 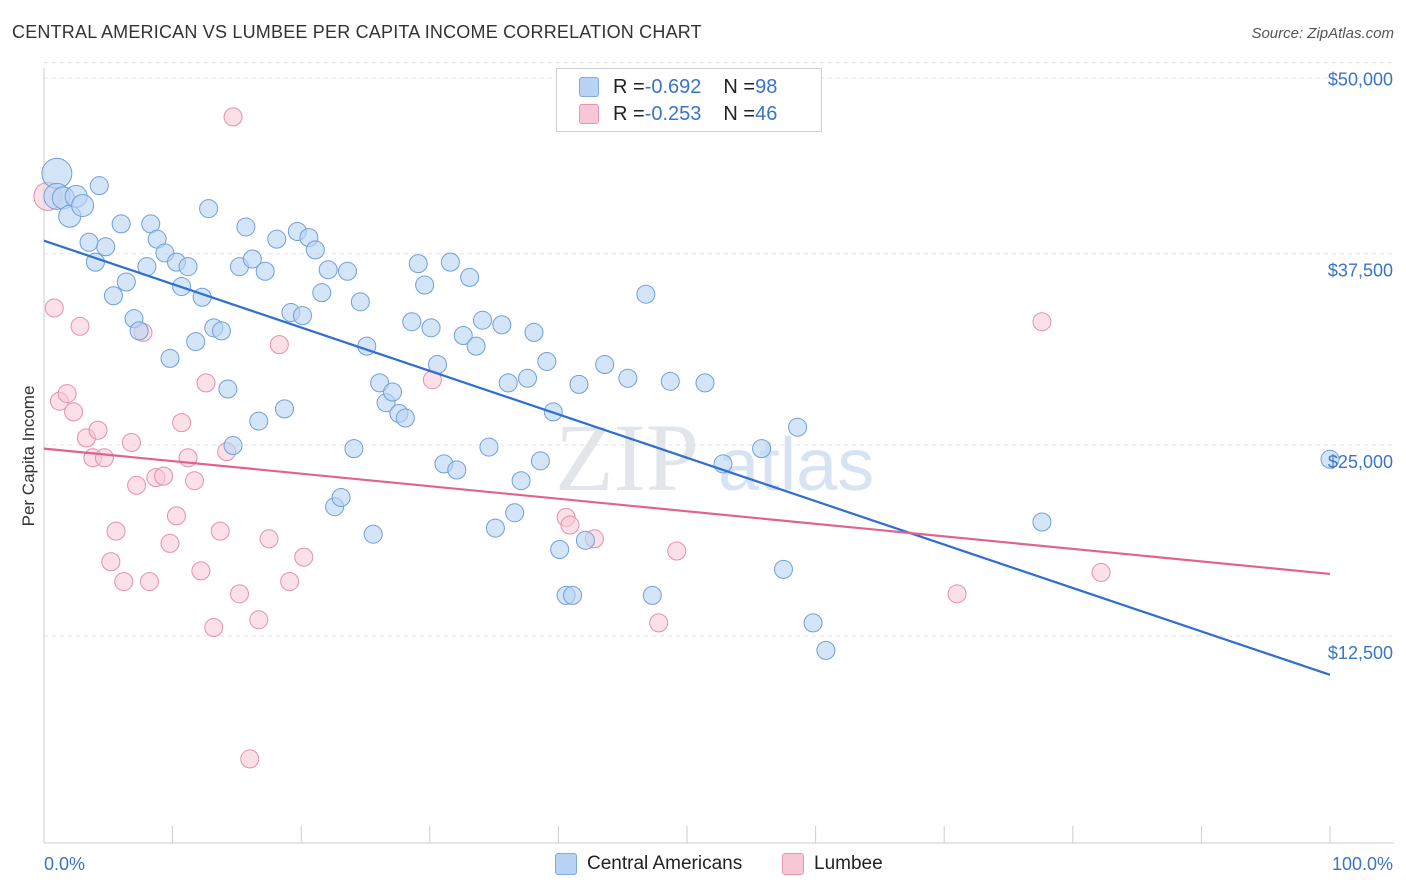 I want to click on x-tick-label: 0.0%, so click(x=64, y=864).